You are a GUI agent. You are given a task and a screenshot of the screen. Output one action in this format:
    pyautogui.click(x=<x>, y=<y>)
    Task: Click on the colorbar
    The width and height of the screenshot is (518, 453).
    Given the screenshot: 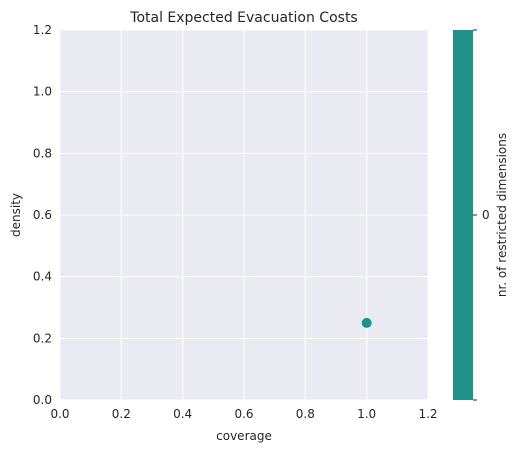 What is the action you would take?
    pyautogui.click(x=463, y=215)
    